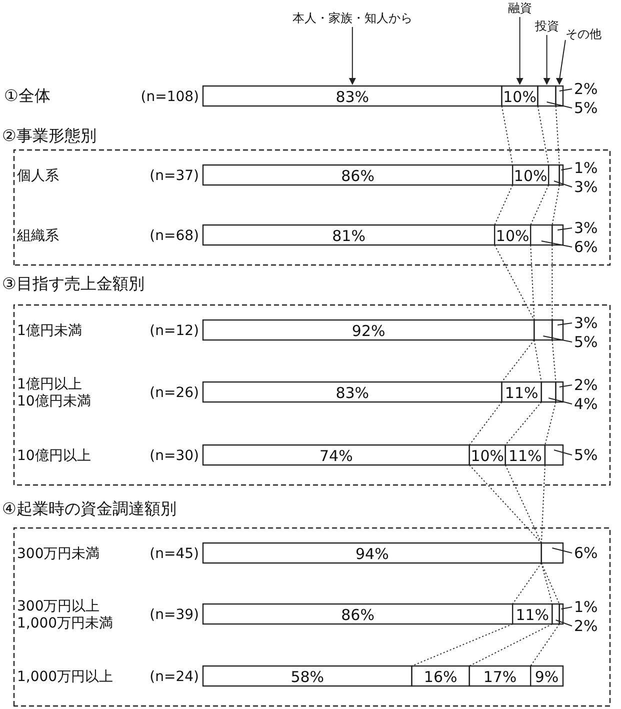  Describe the element at coordinates (336, 456) in the screenshot. I see `data-label: 74%` at that location.